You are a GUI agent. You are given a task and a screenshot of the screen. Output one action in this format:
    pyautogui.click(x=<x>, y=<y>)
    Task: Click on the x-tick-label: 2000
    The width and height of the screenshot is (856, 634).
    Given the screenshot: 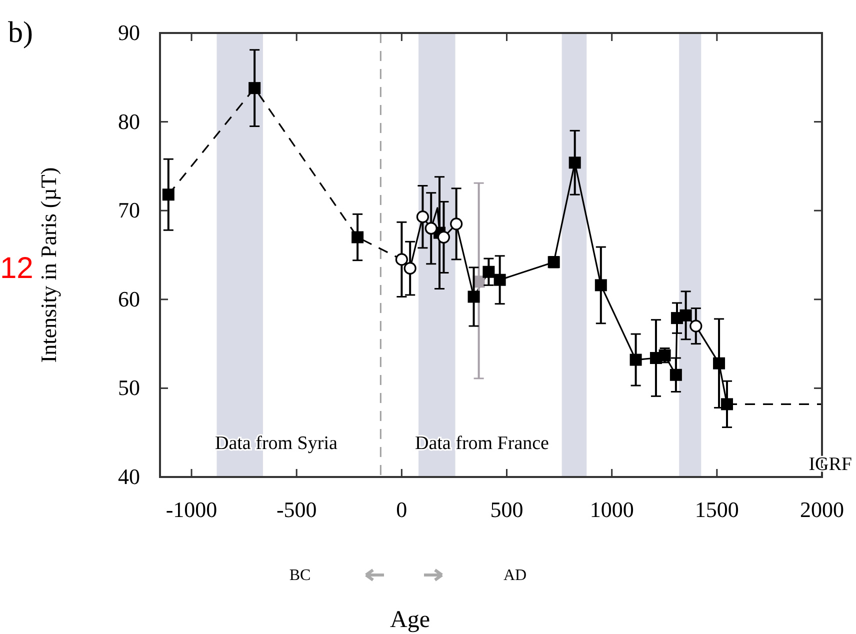 What is the action you would take?
    pyautogui.click(x=822, y=509)
    